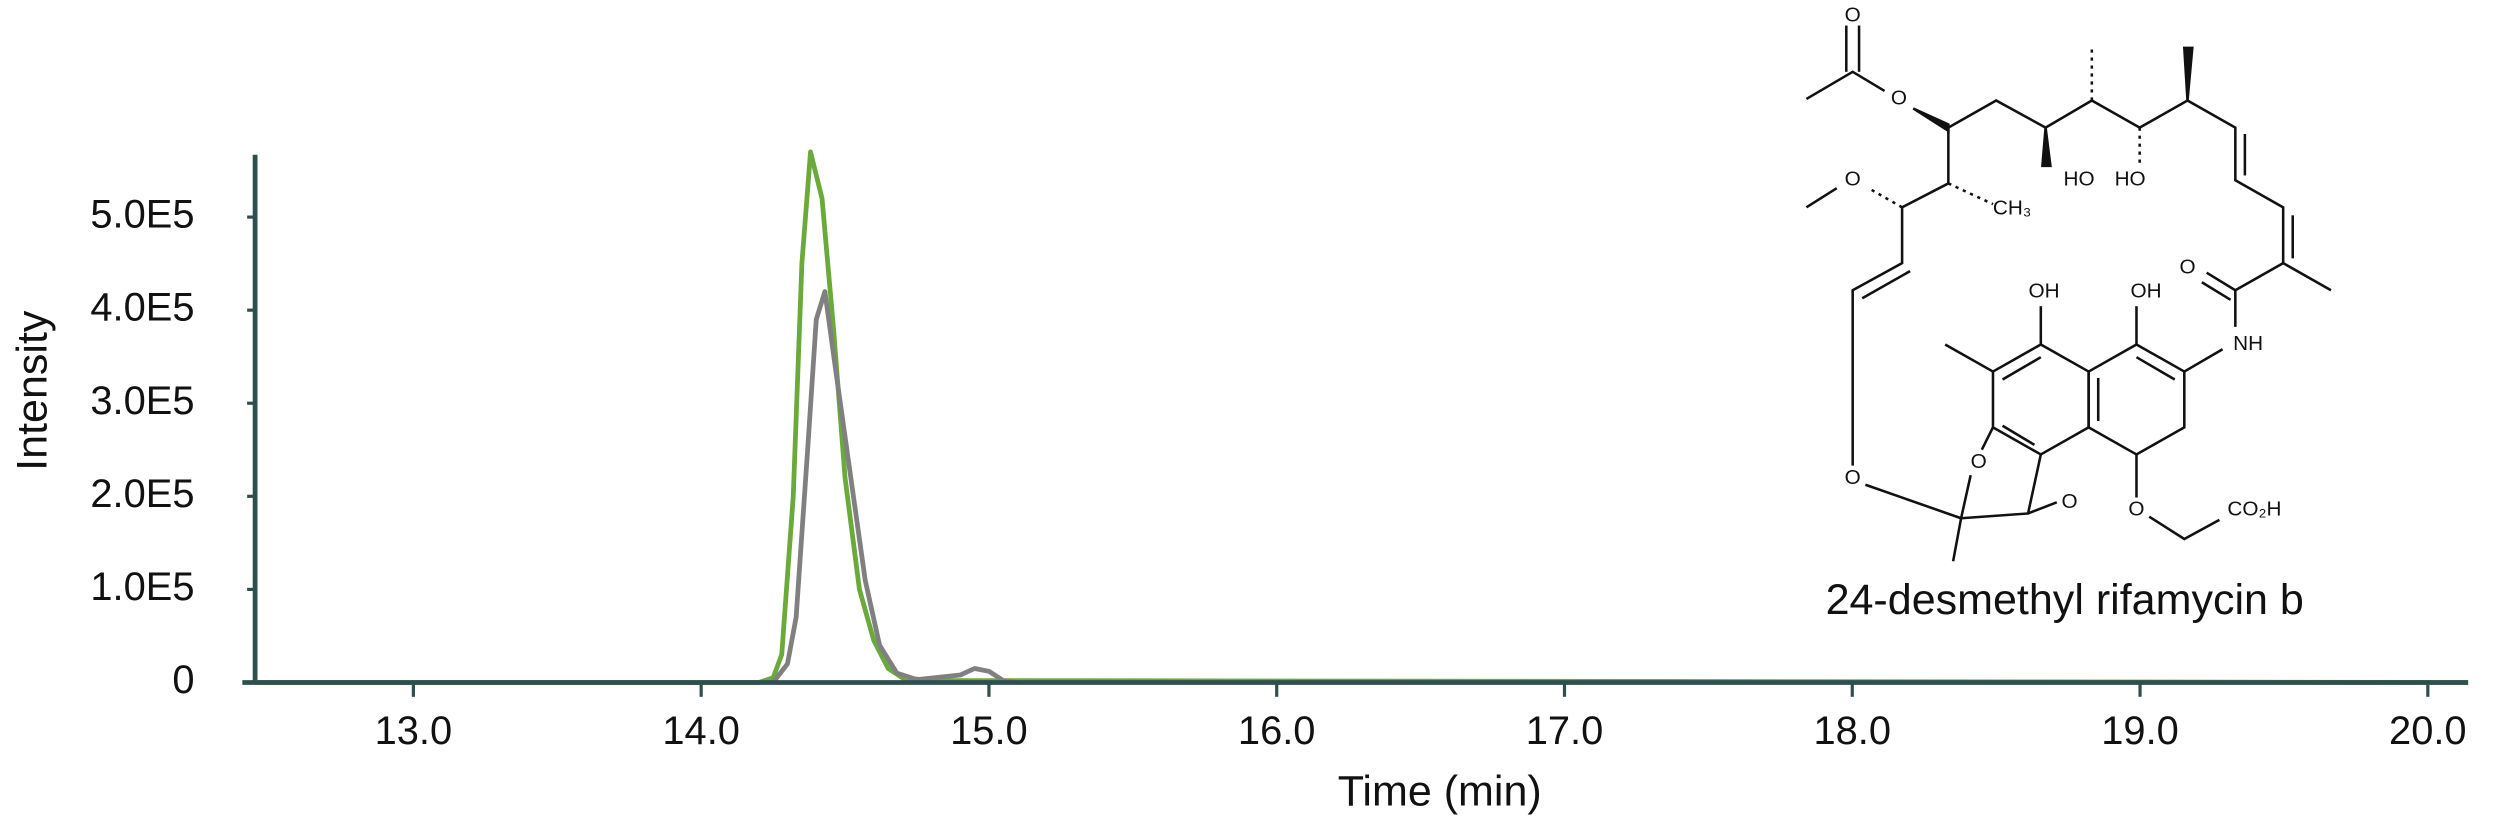  Describe the element at coordinates (2248, 343) in the screenshot. I see `atom-label: NH` at that location.